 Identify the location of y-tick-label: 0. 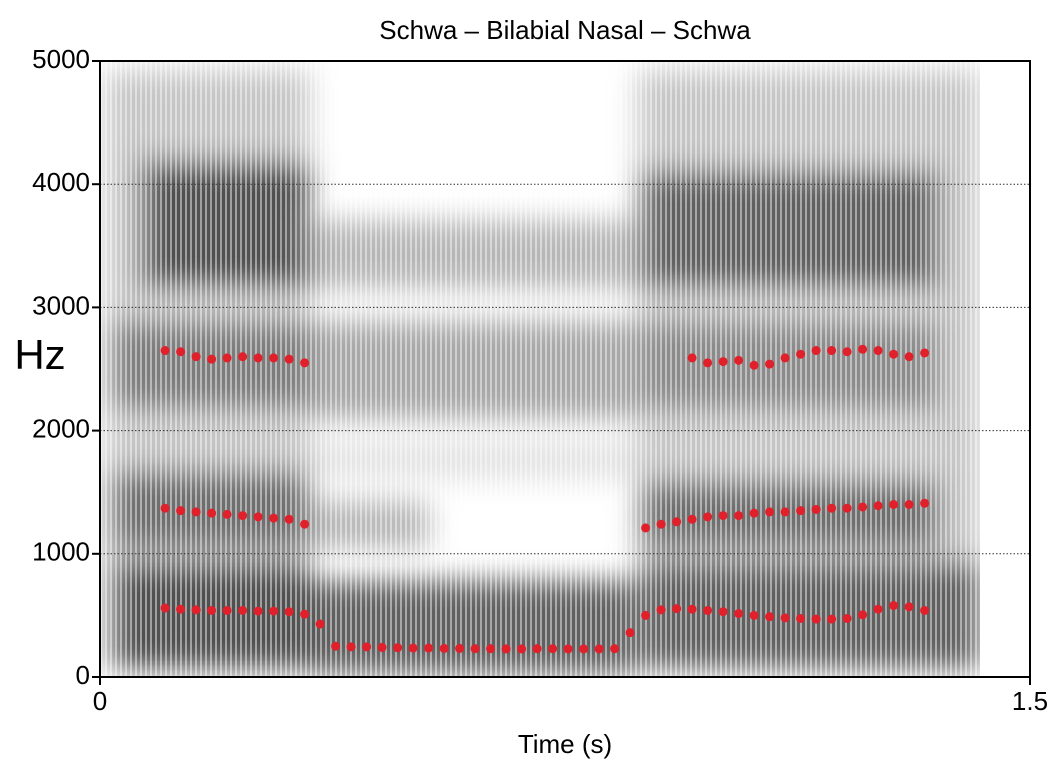
(83, 675).